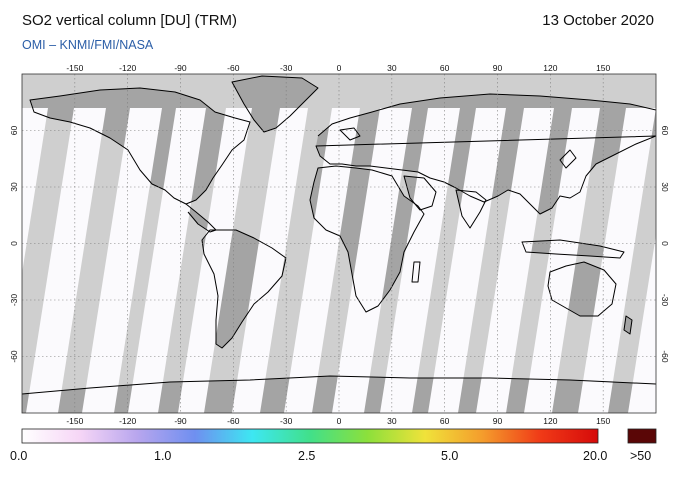 This screenshot has width=676, height=480. What do you see at coordinates (14, 187) in the screenshot?
I see `lat-tick-label-left: 30` at bounding box center [14, 187].